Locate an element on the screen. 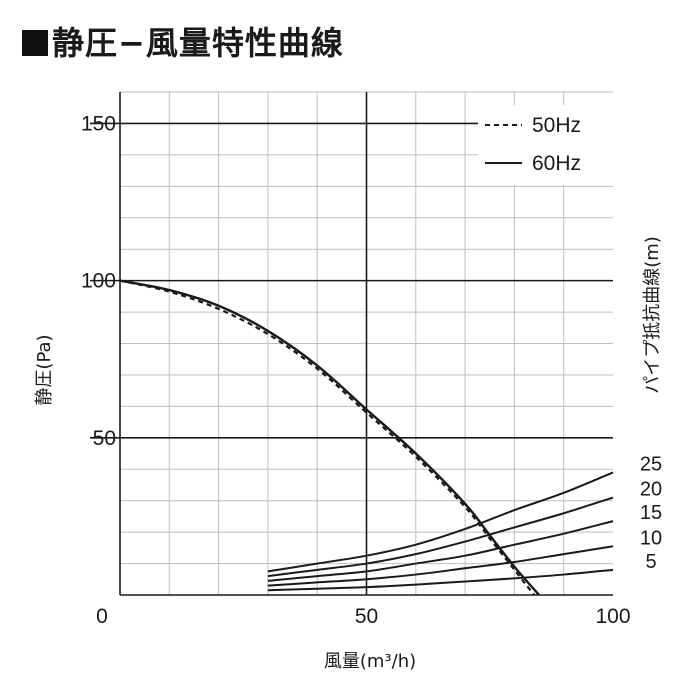 This screenshot has width=700, height=700. y-tick-label: 100 is located at coordinates (98, 281).